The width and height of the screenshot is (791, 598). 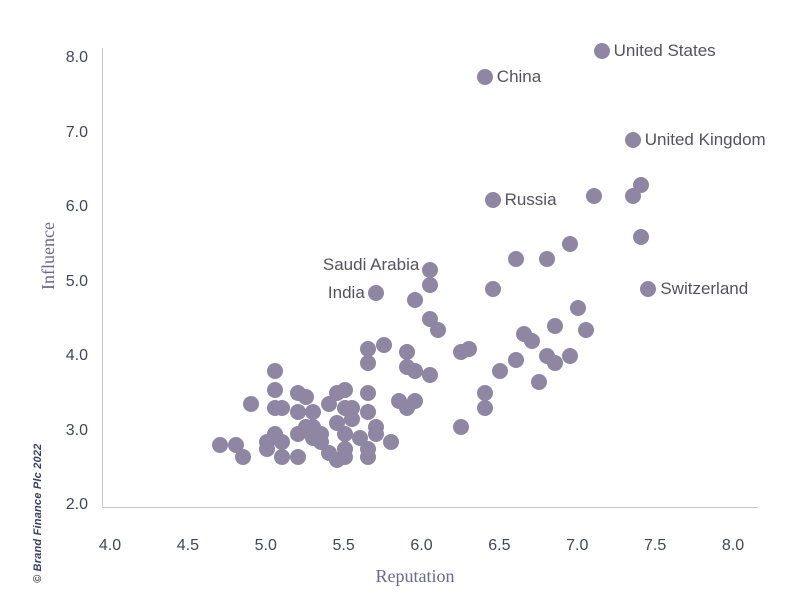 What do you see at coordinates (704, 288) in the screenshot?
I see `point-label-switzerland: Switzerland` at bounding box center [704, 288].